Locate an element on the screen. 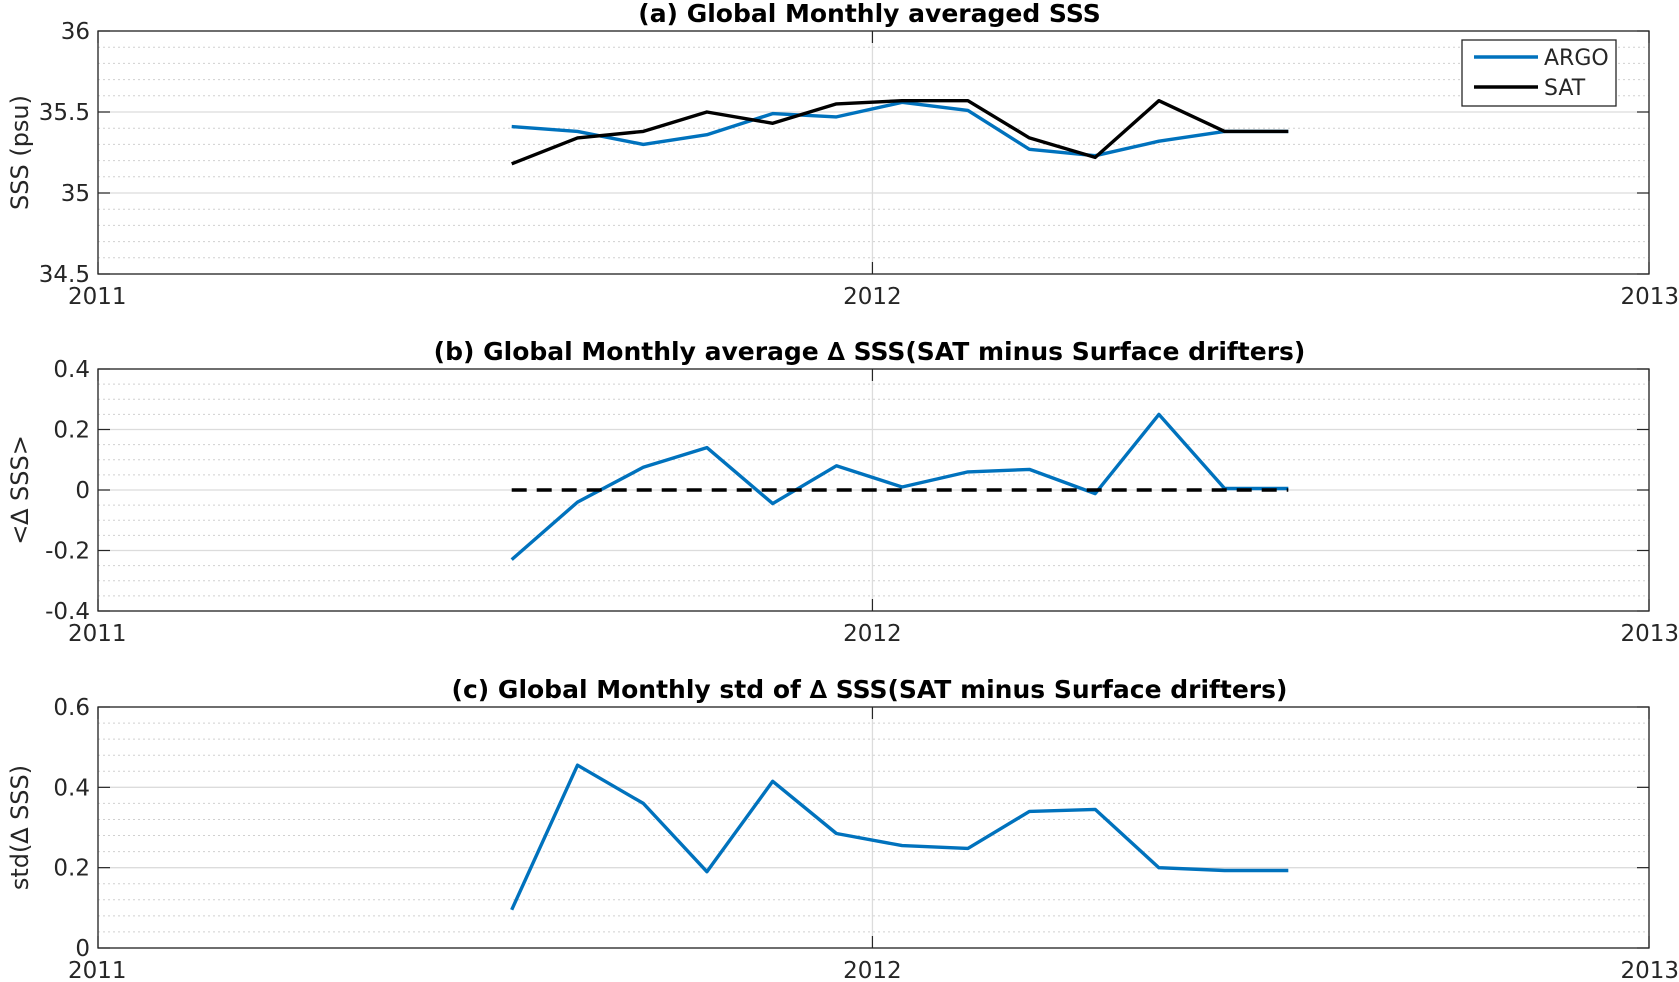 The width and height of the screenshot is (1679, 982). series-line-sat is located at coordinates (900, 132).